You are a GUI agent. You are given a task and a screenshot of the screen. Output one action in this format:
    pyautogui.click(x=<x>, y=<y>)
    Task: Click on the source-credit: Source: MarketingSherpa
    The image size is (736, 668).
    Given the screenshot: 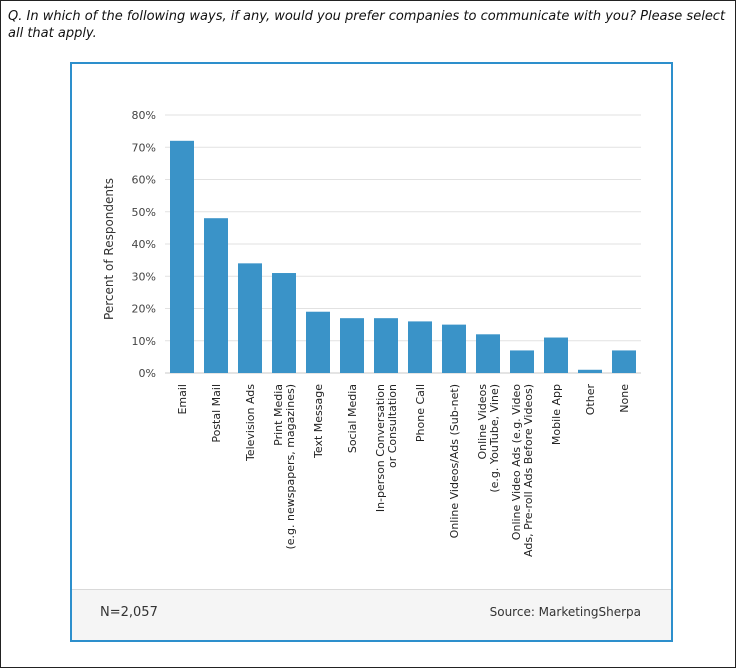 What is the action you would take?
    pyautogui.click(x=565, y=612)
    